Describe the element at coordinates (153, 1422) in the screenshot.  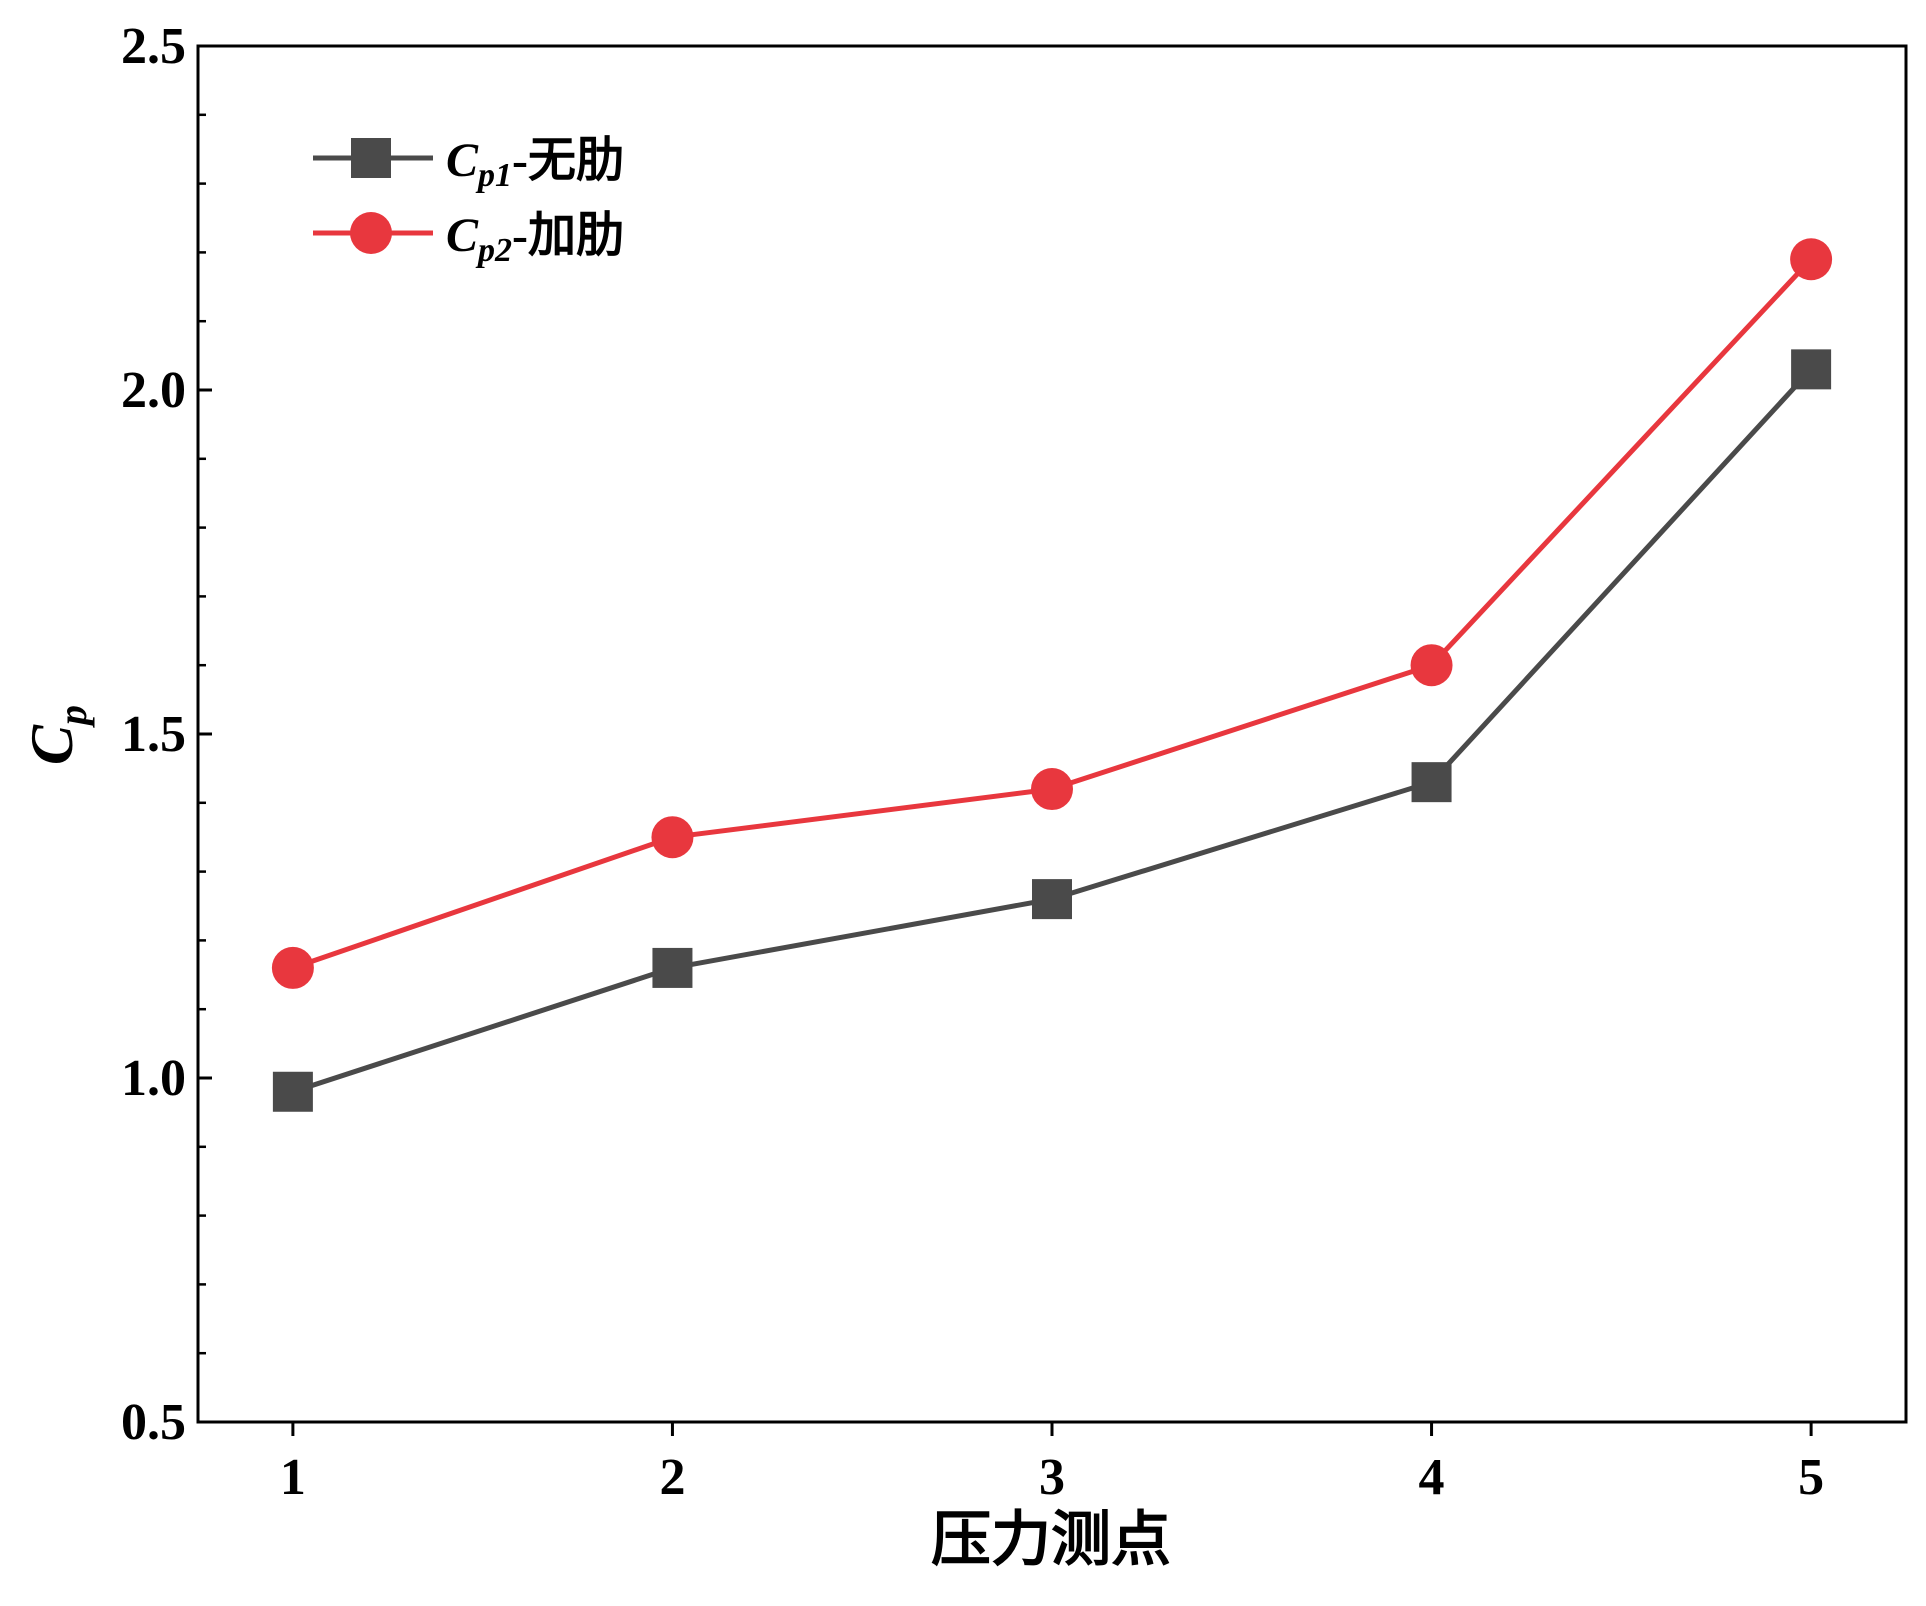
I see `y-tick-label: 0.5` at that location.